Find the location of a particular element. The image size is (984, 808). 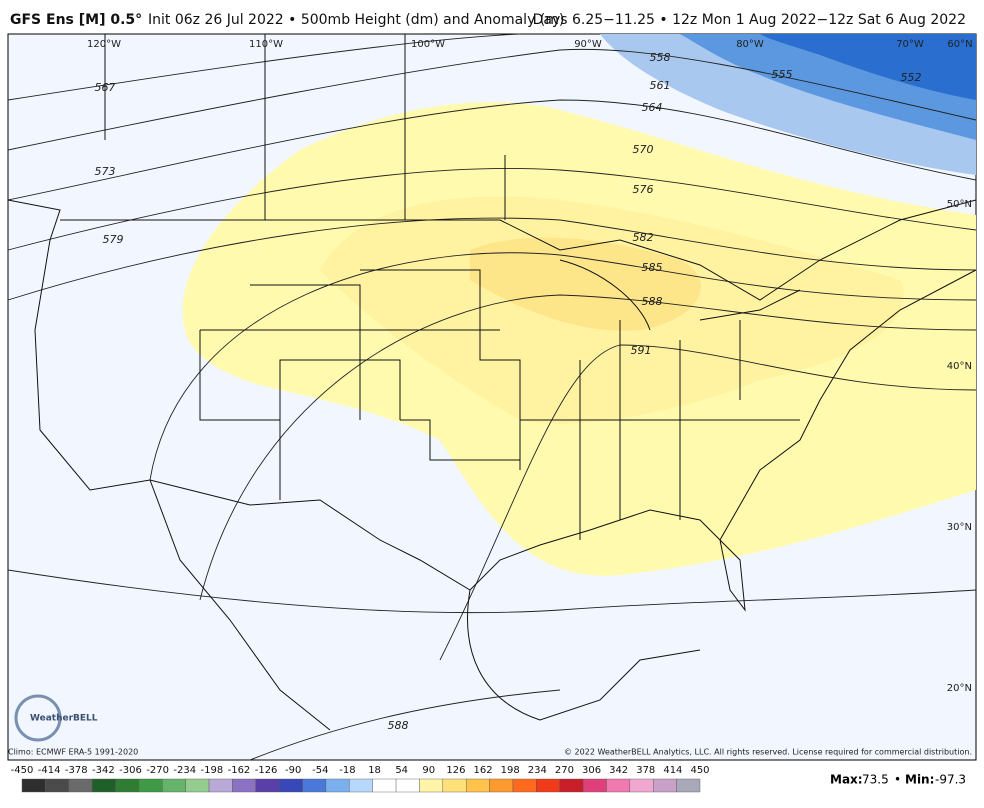

logo: WeatherBELL is located at coordinates (56, 718).